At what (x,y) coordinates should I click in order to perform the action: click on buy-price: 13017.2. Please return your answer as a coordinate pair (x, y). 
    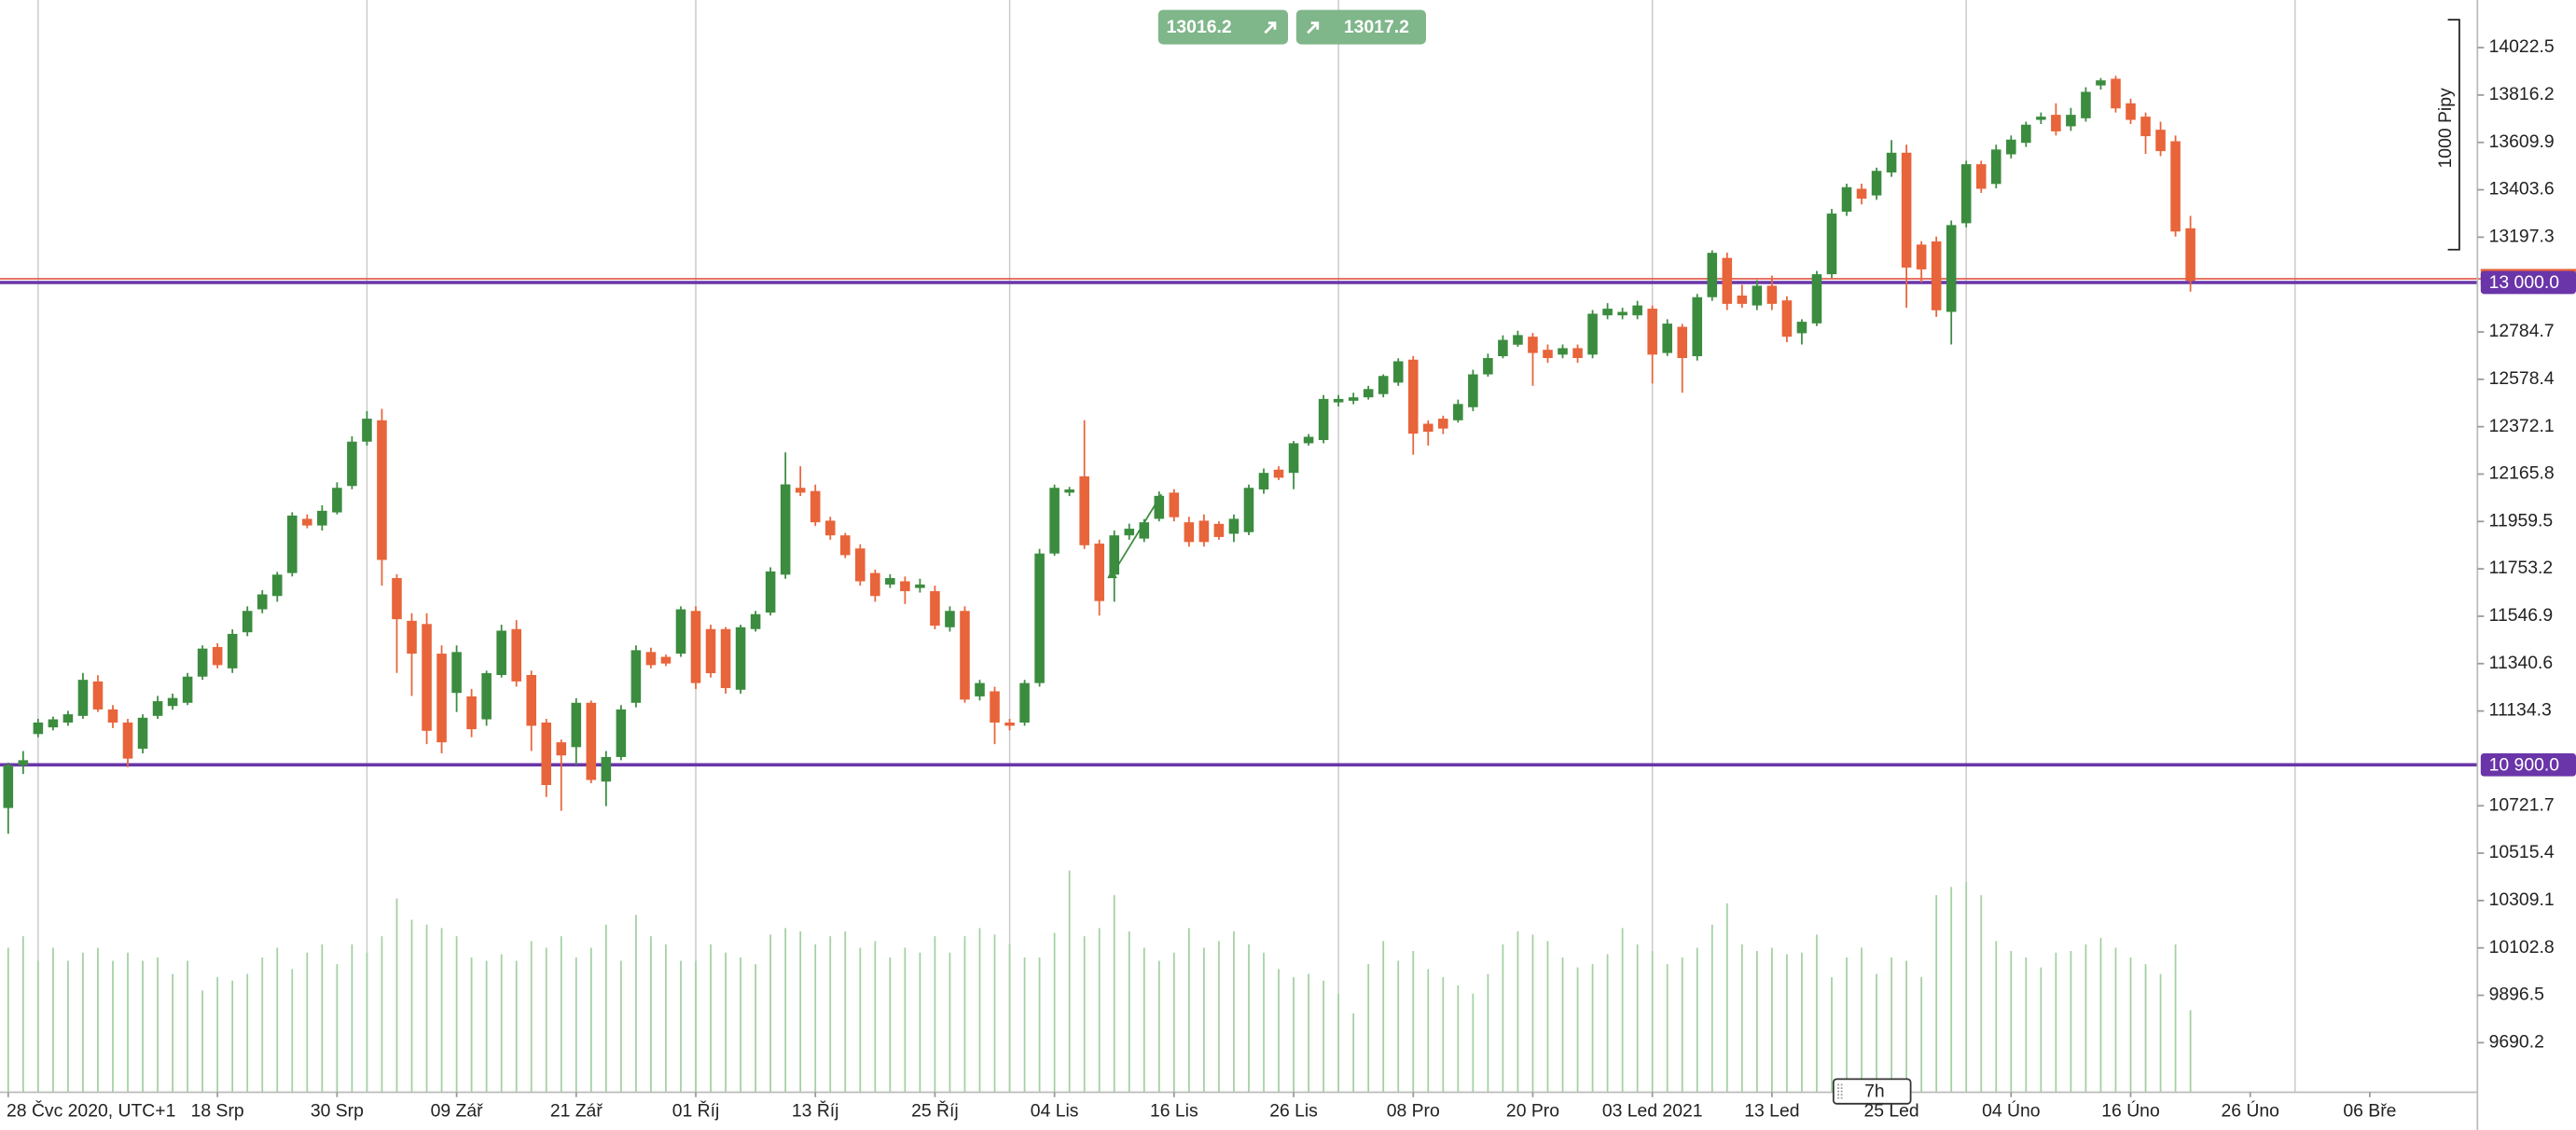
    Looking at the image, I should click on (1376, 27).